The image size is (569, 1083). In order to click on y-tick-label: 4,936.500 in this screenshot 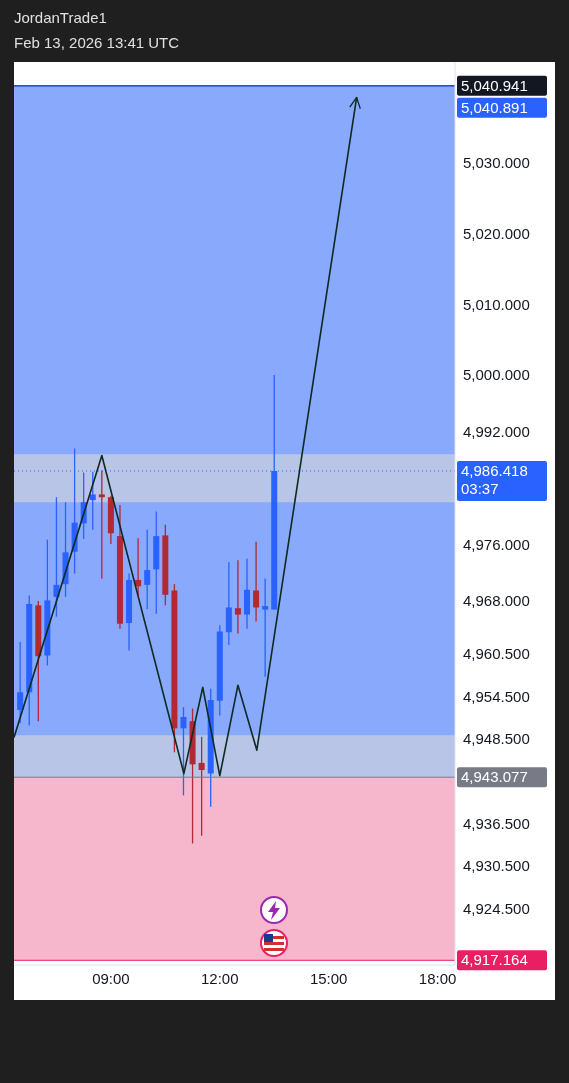, I will do `click(496, 824)`.